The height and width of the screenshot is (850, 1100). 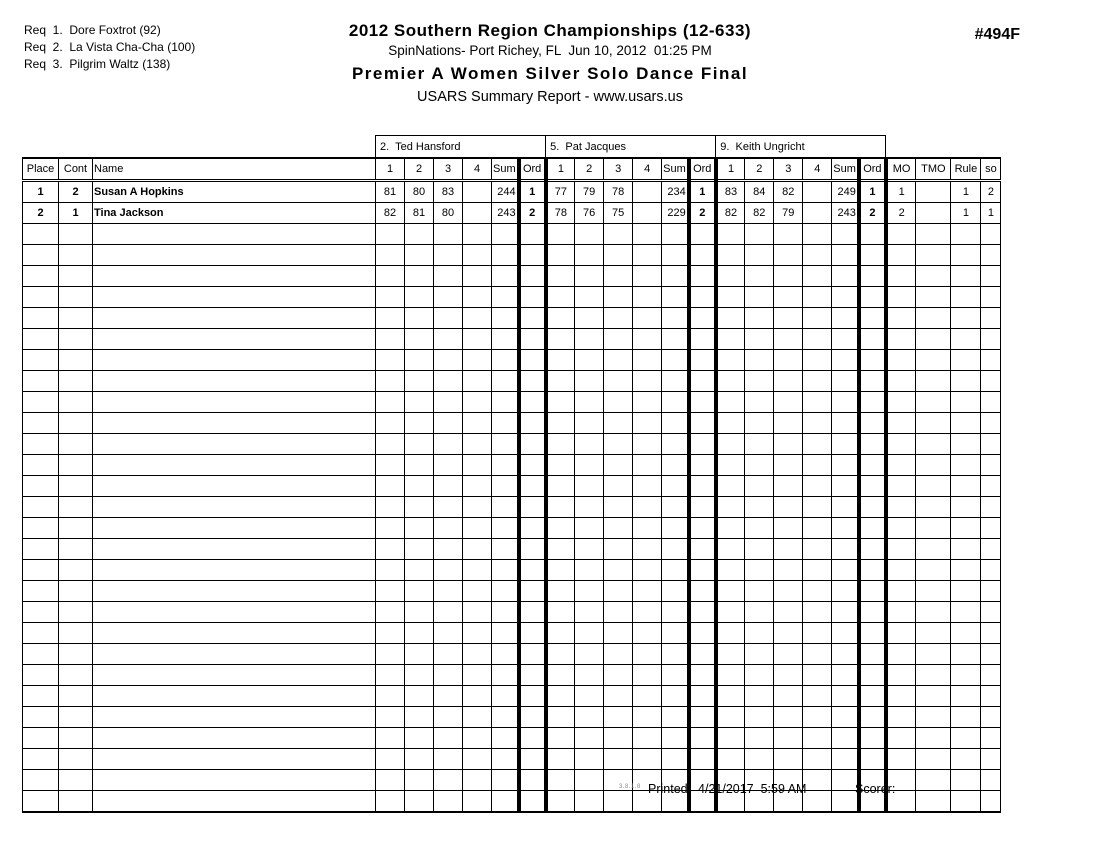 I want to click on sum-cell: 243, so click(x=505, y=213).